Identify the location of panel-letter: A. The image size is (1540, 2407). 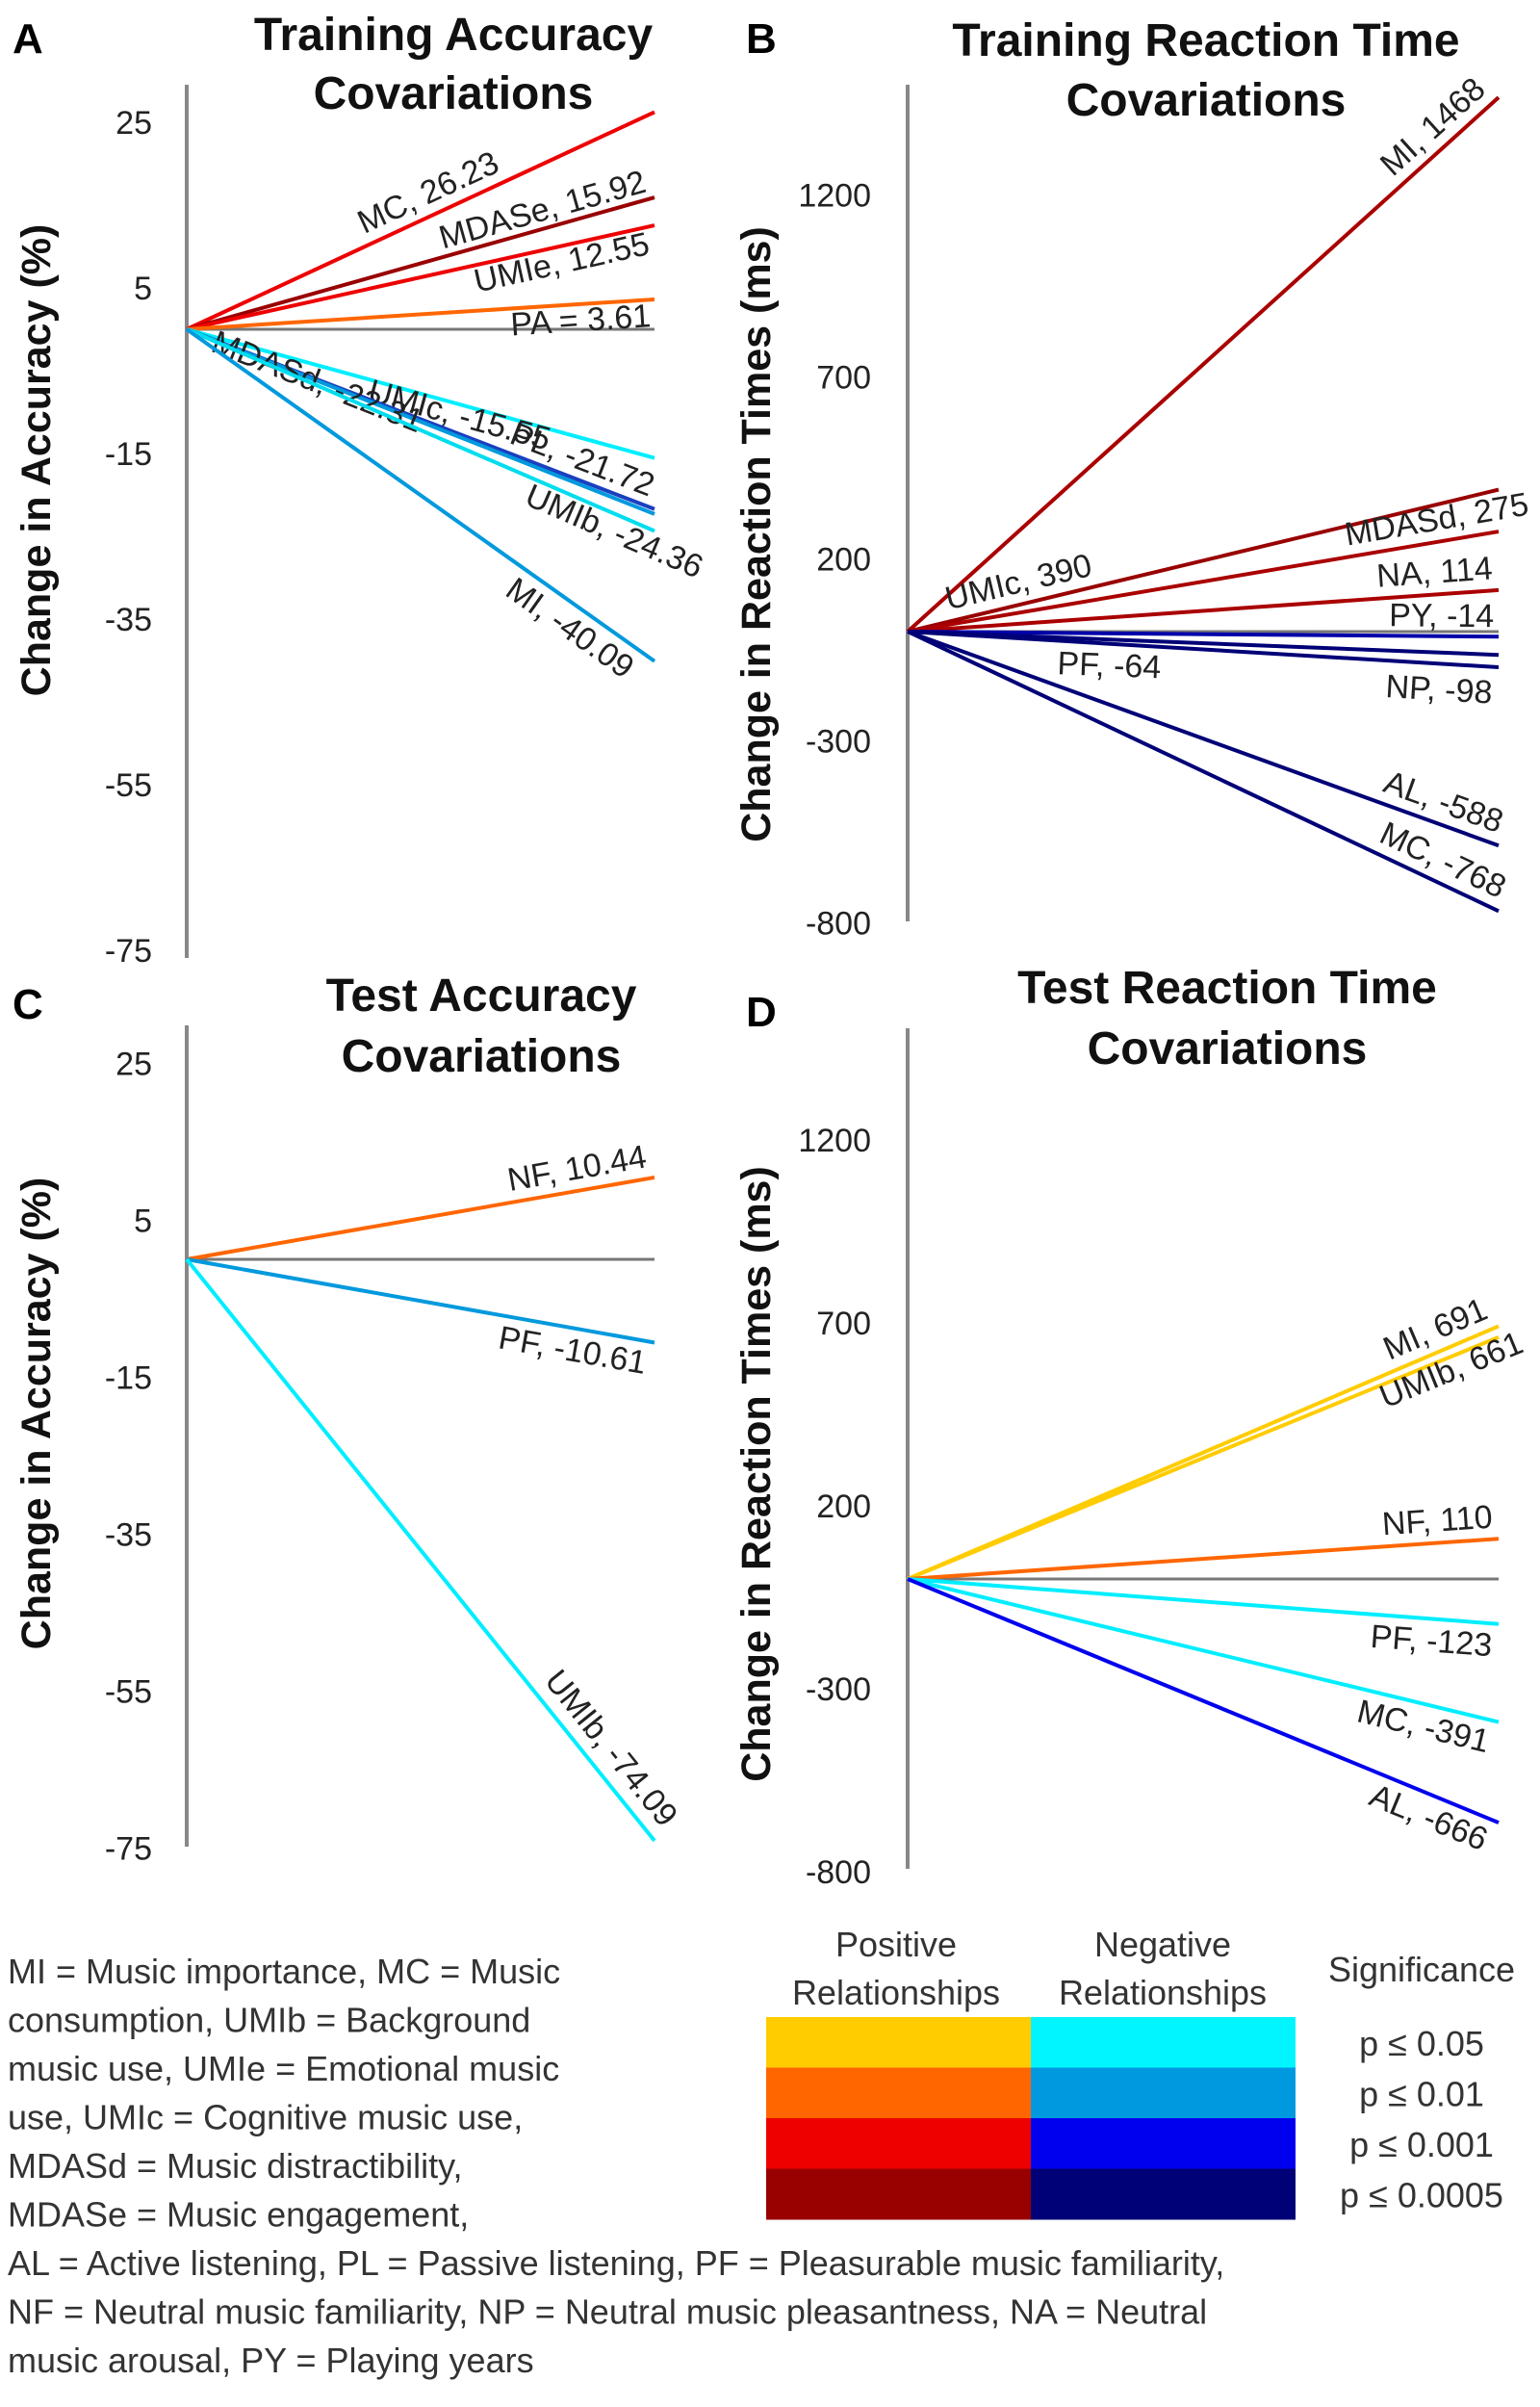
(28, 39).